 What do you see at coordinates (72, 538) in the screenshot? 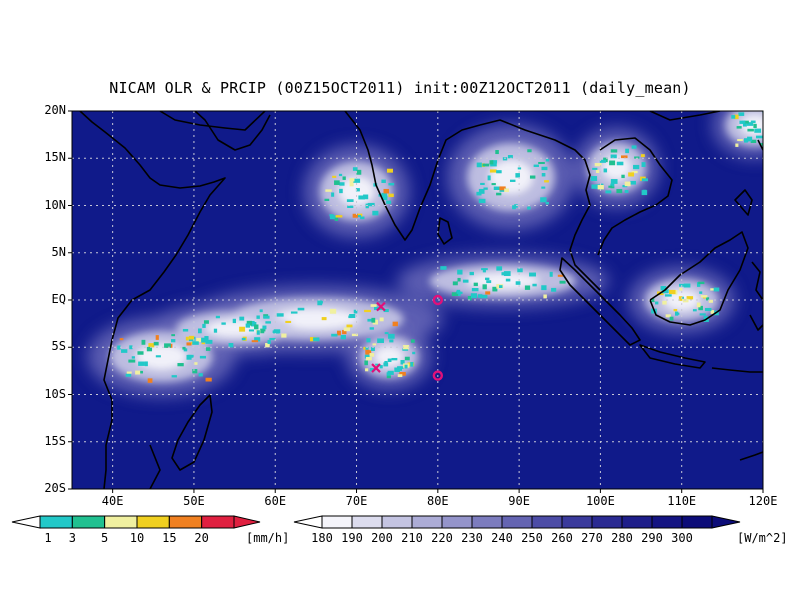
I see `precip-colorbar-label: 3` at bounding box center [72, 538].